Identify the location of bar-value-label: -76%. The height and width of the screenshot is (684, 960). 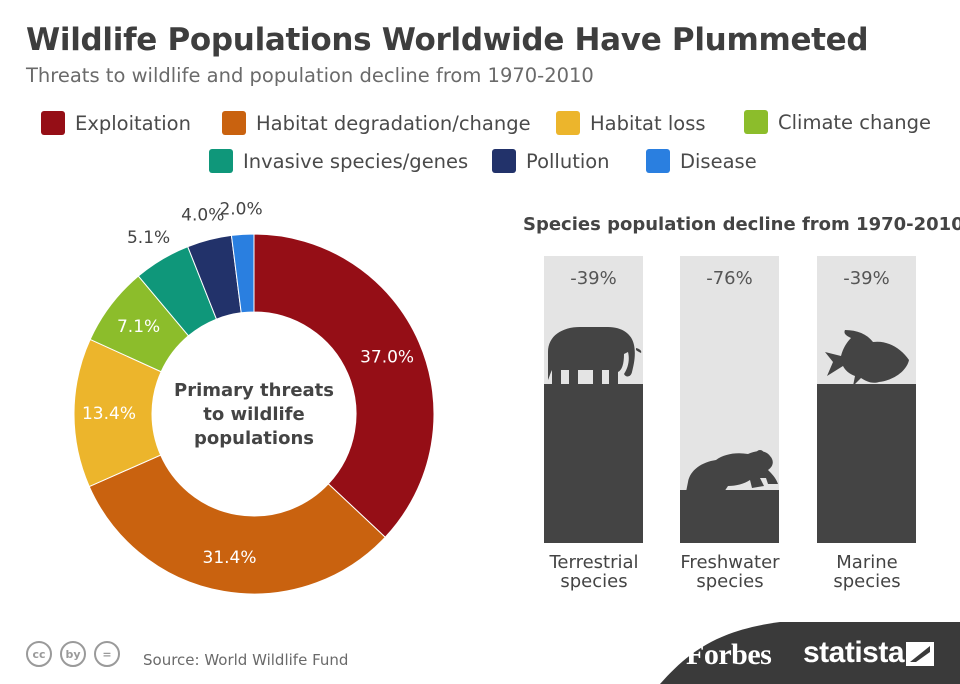
(729, 278).